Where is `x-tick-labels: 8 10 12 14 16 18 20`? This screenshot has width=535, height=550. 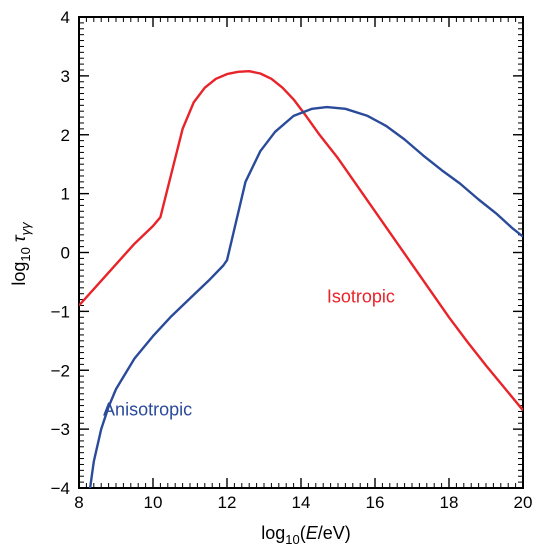 x-tick-labels: 8 10 12 14 16 18 20 is located at coordinates (303, 502).